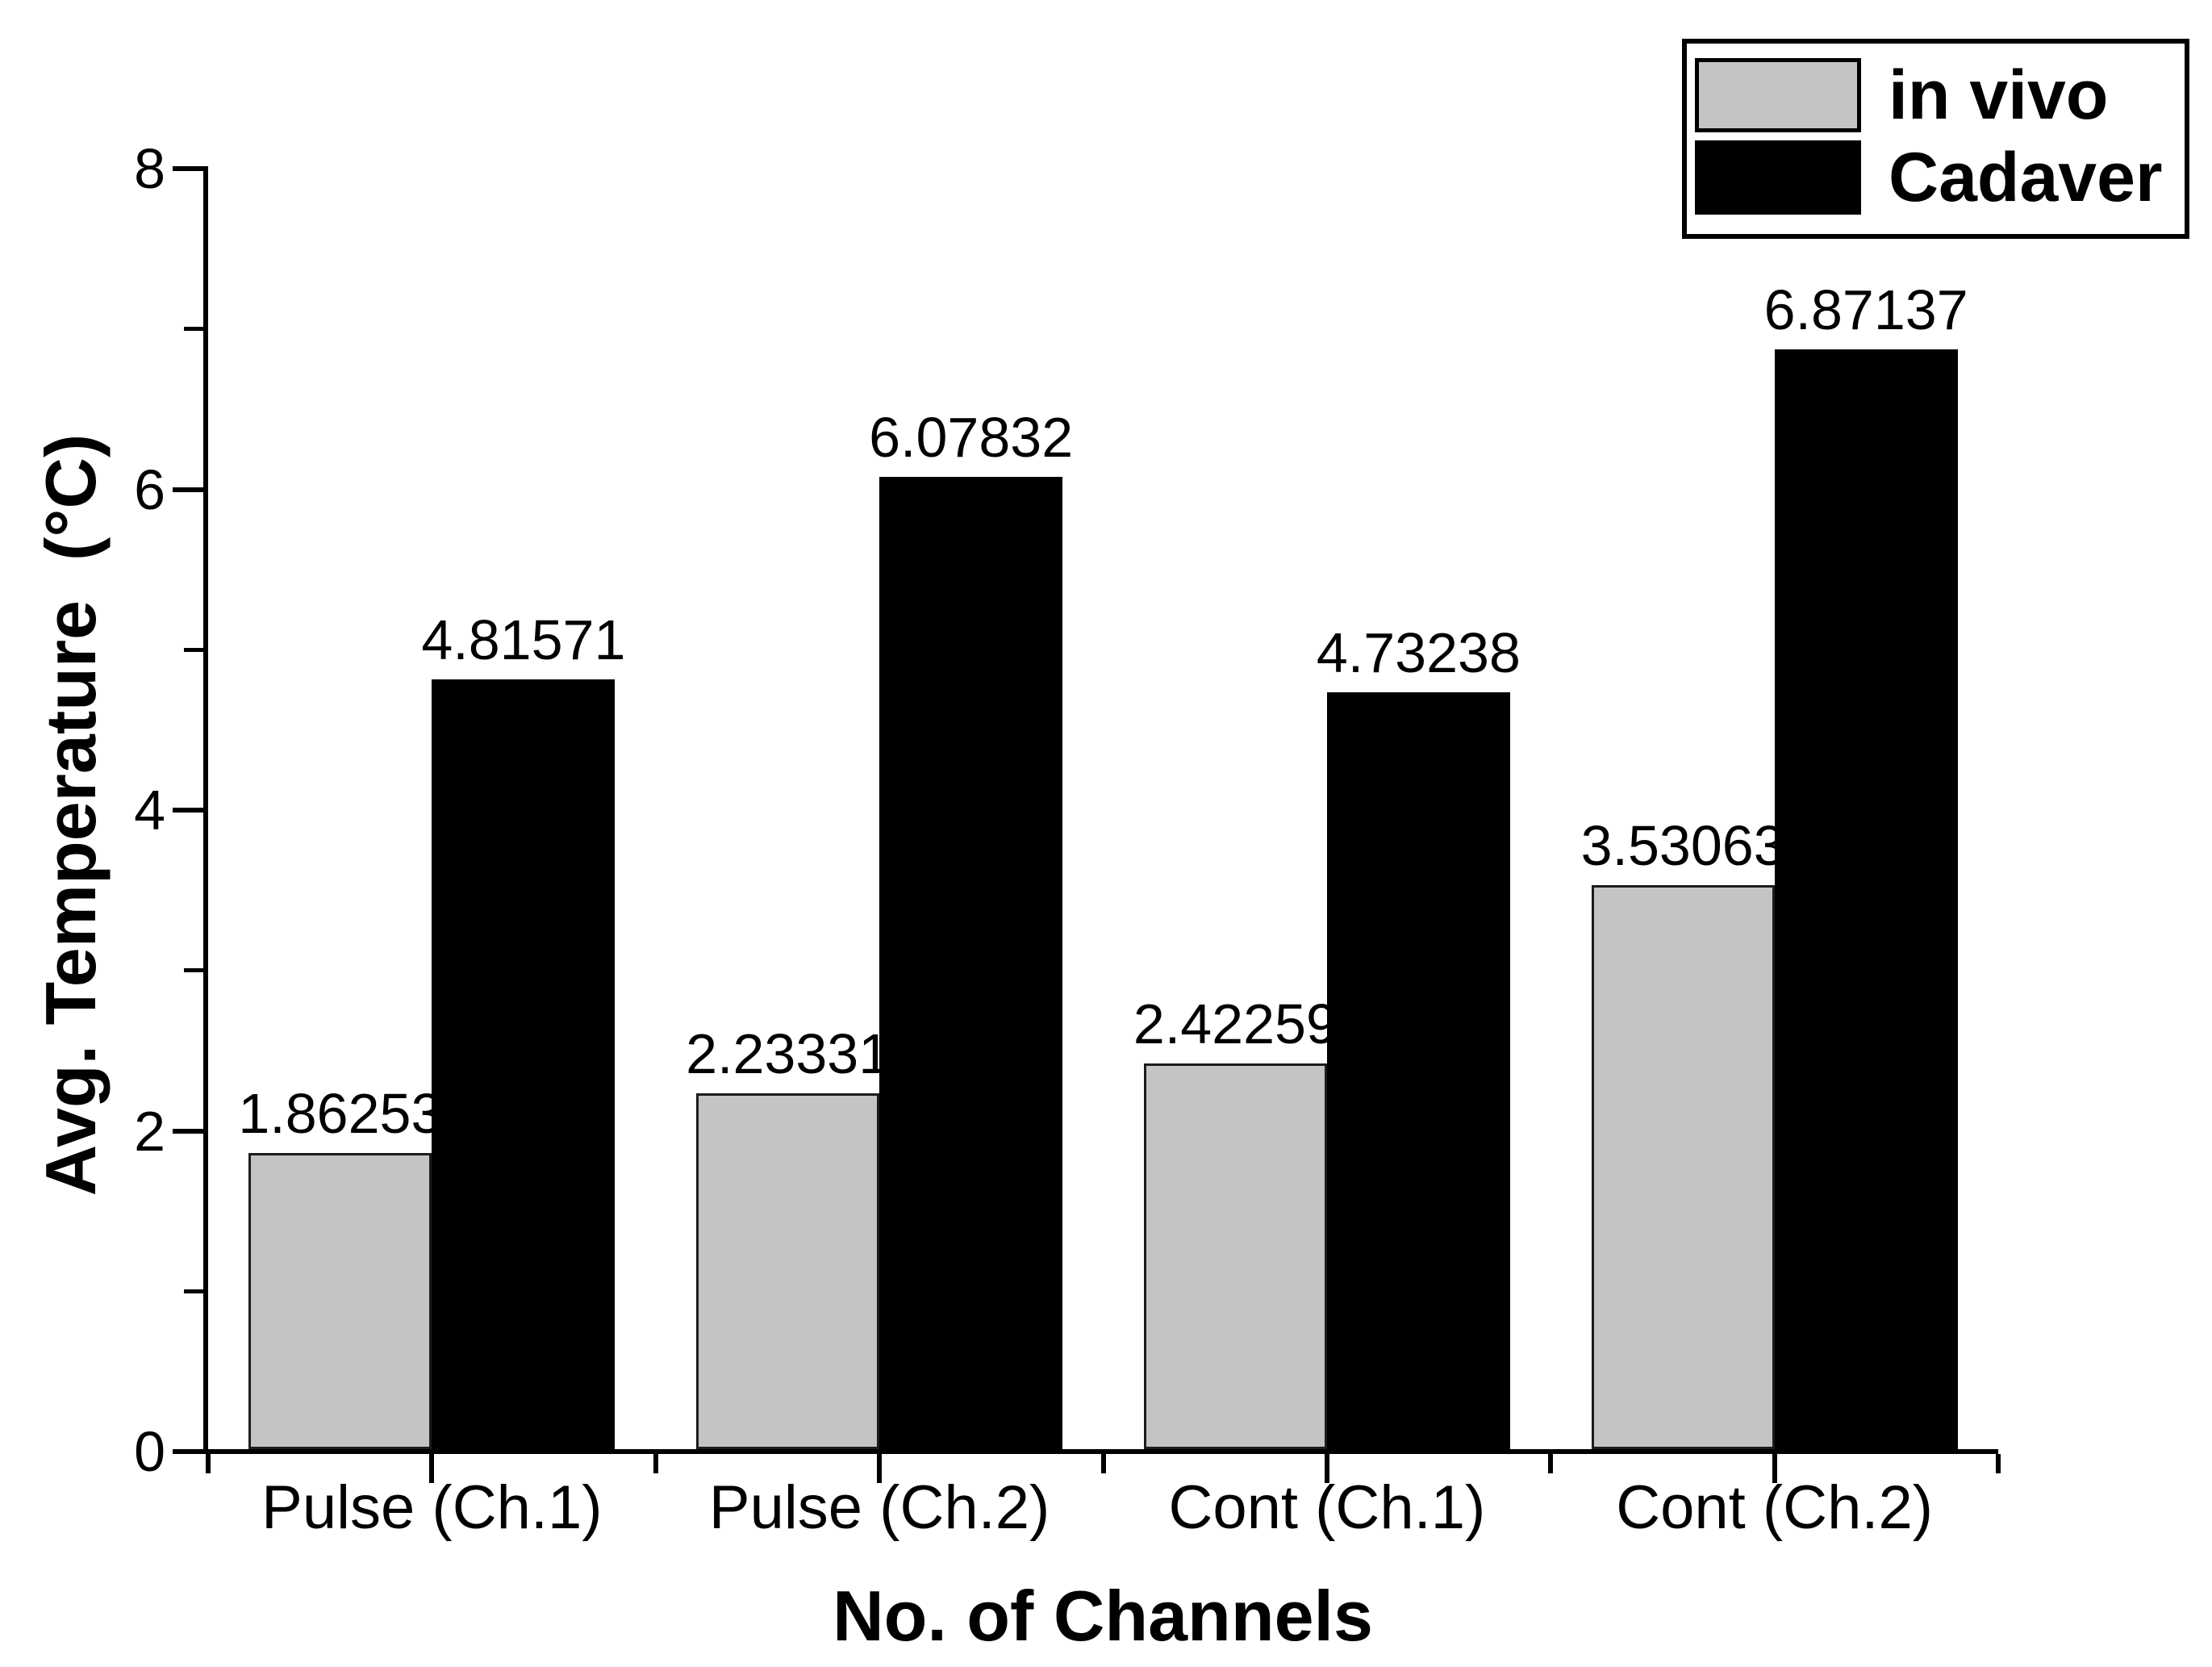 This screenshot has width=2212, height=1667. Describe the element at coordinates (1103, 1616) in the screenshot. I see `x-axis-title: No. of Channels` at that location.